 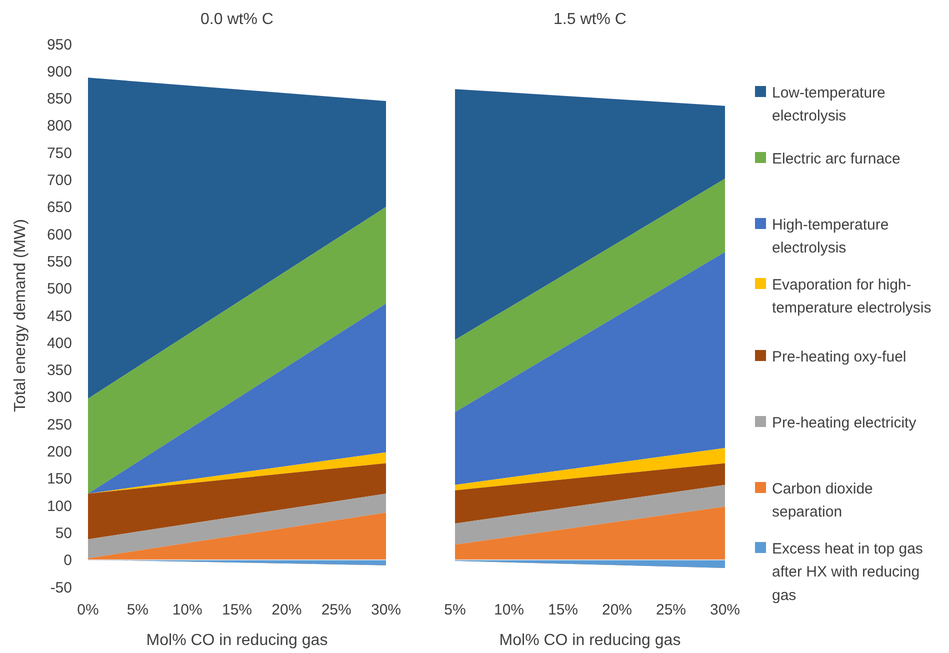 I want to click on y-tick-label: 200, so click(x=59, y=452).